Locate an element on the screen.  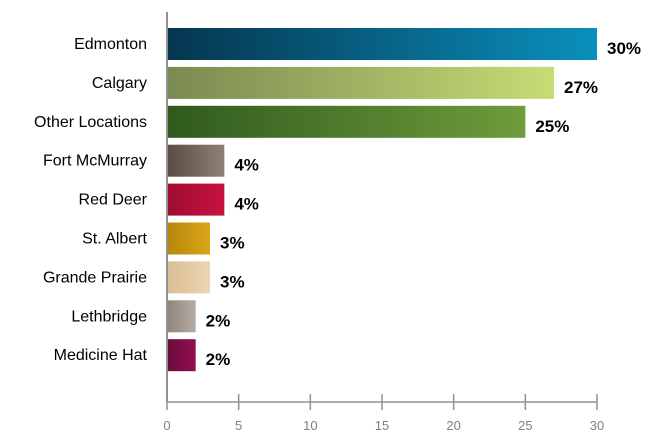
x-tick-label: 20 is located at coordinates (453, 425).